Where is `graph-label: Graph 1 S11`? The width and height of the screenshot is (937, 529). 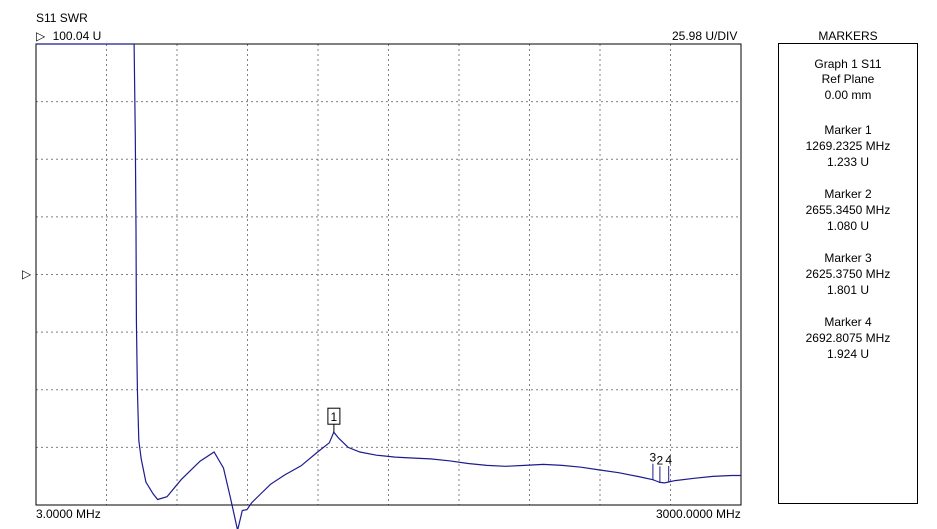 graph-label: Graph 1 S11 is located at coordinates (848, 64).